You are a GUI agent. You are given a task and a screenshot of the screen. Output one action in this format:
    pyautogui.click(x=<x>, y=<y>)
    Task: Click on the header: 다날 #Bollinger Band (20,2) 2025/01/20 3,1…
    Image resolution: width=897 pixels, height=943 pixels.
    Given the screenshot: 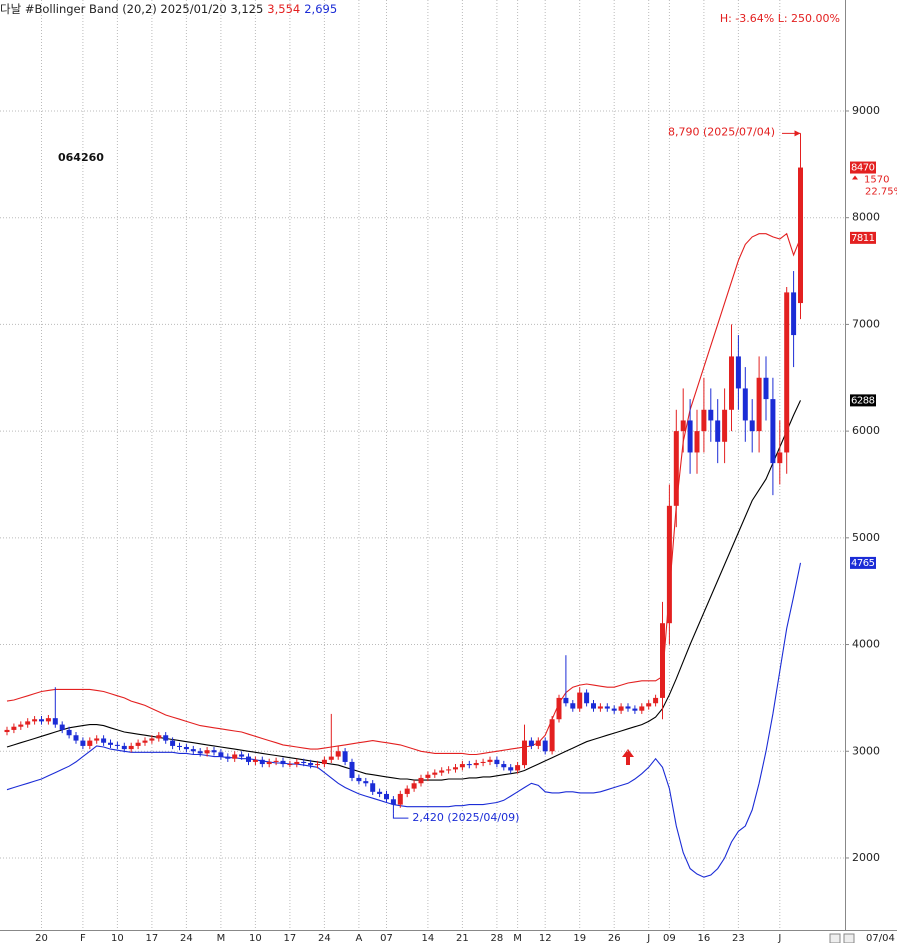 What is the action you would take?
    pyautogui.click(x=168, y=9)
    